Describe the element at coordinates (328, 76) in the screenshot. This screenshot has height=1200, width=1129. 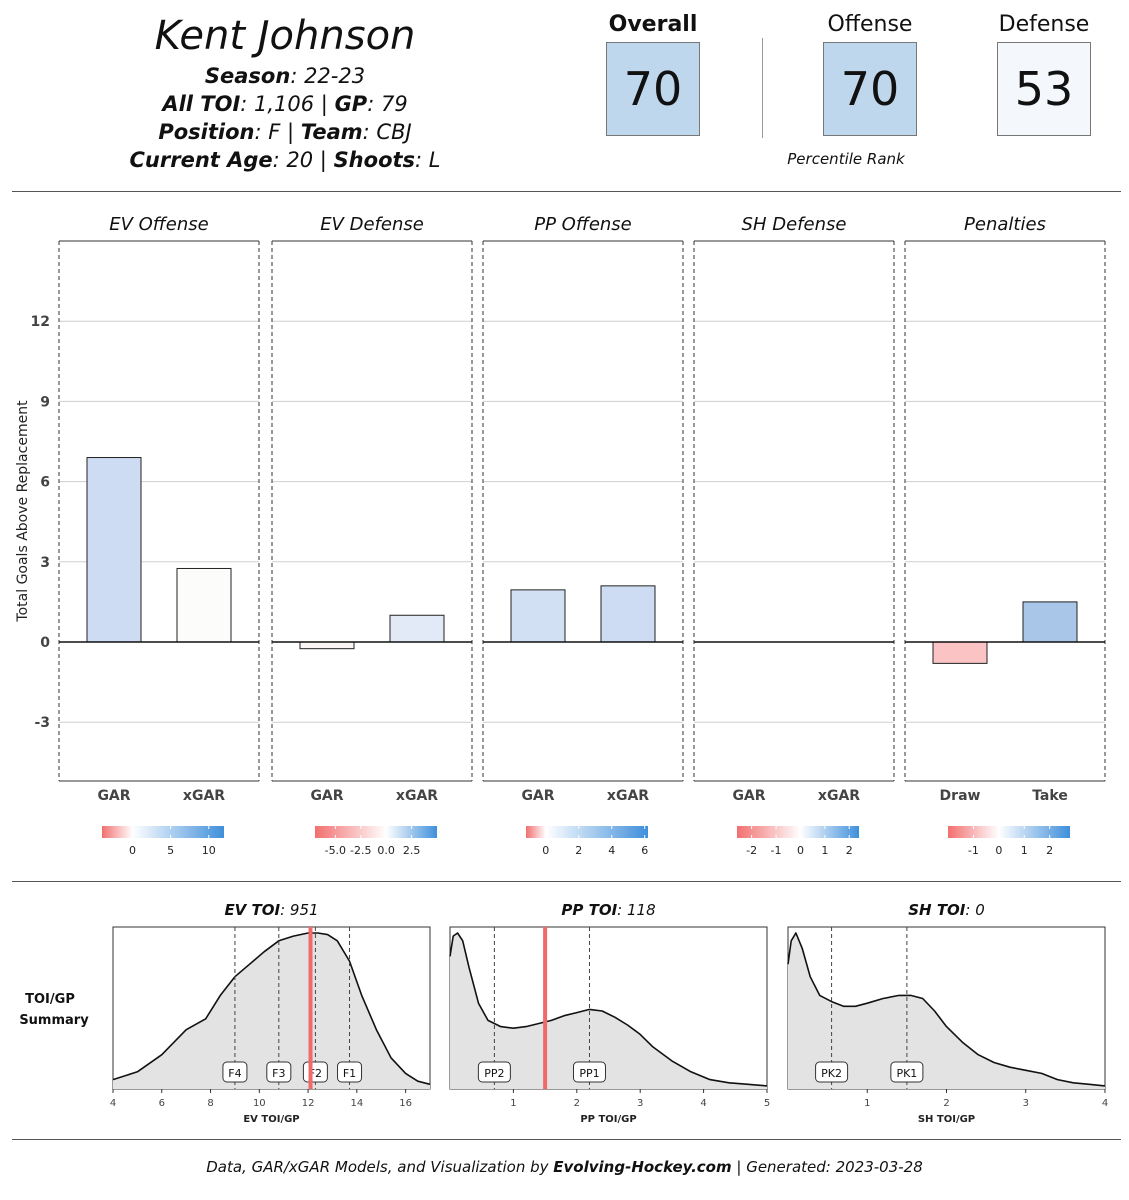
I see `season-value: : 22-23` at that location.